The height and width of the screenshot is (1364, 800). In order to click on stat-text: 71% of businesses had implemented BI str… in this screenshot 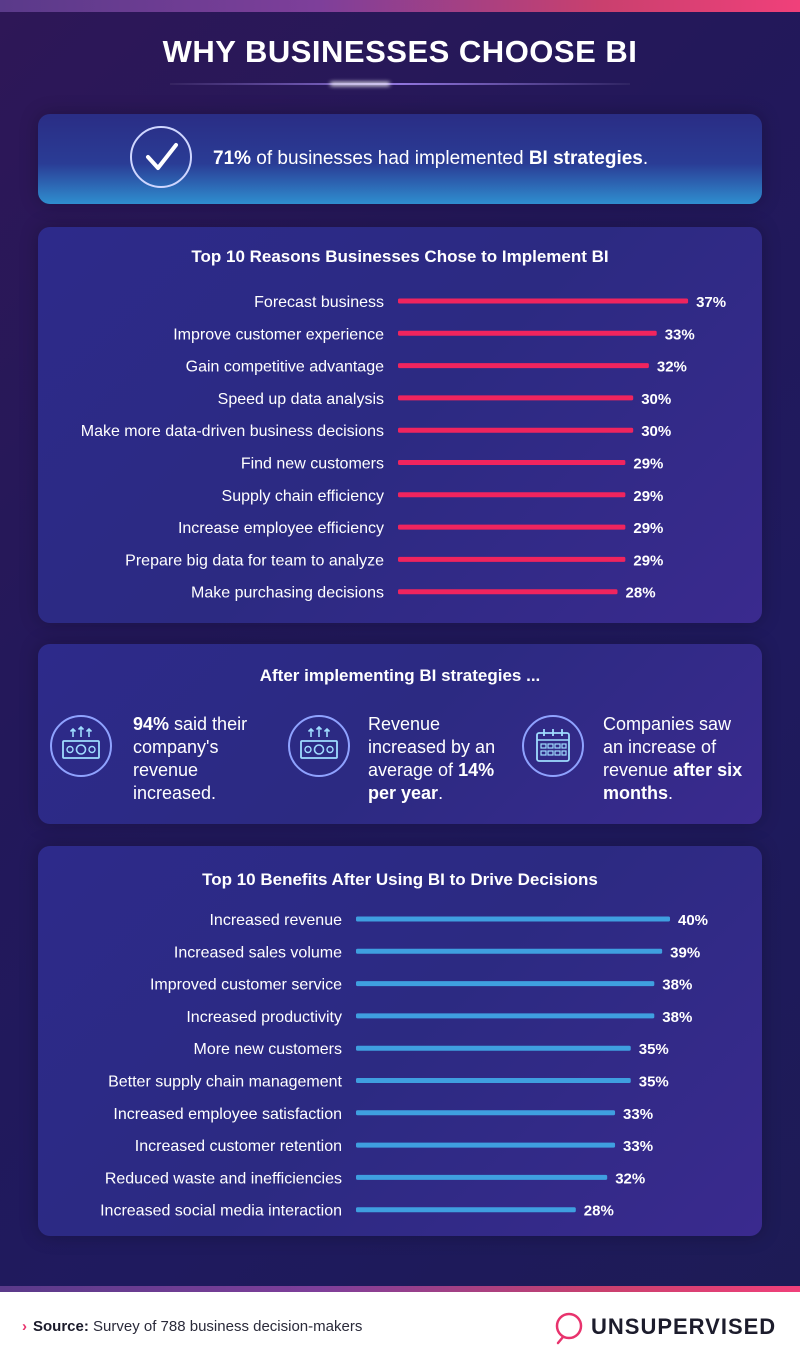, I will do `click(430, 159)`.